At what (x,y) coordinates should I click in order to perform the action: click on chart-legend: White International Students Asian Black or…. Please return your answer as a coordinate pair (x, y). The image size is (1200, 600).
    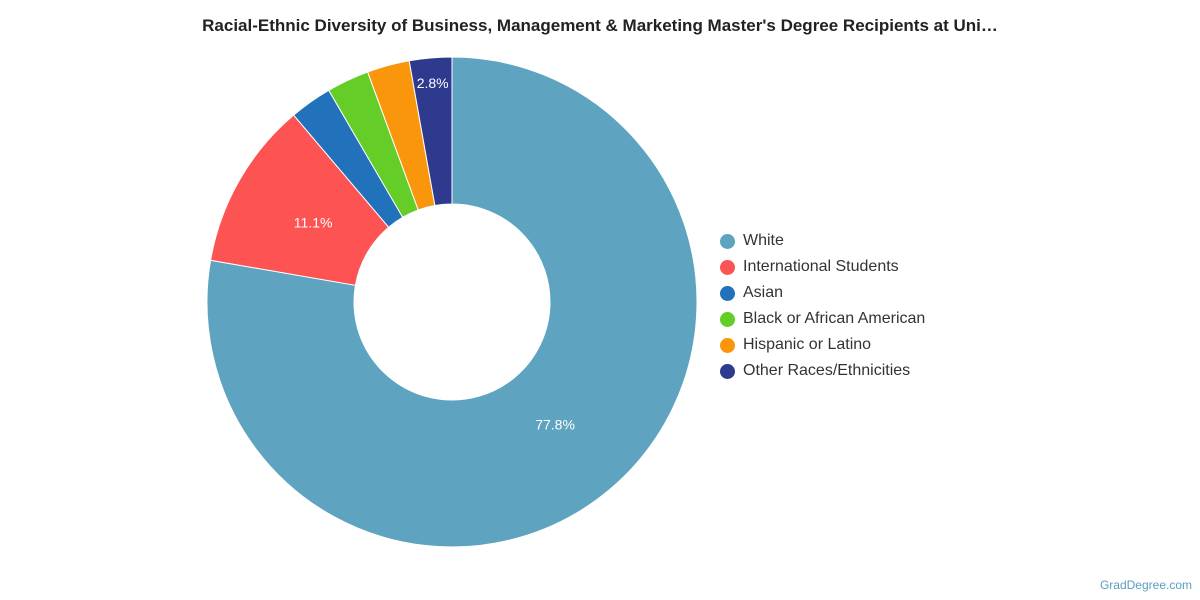
    Looking at the image, I should click on (822, 306).